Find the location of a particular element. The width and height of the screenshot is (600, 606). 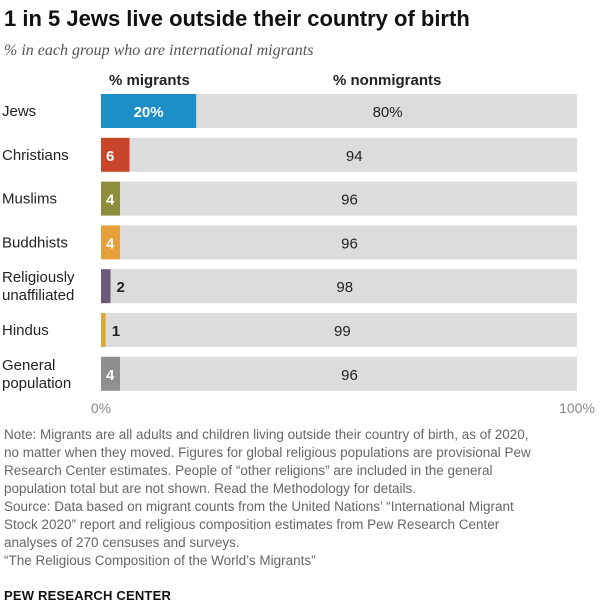

data-label-nonmigrants: 99 is located at coordinates (342, 331).